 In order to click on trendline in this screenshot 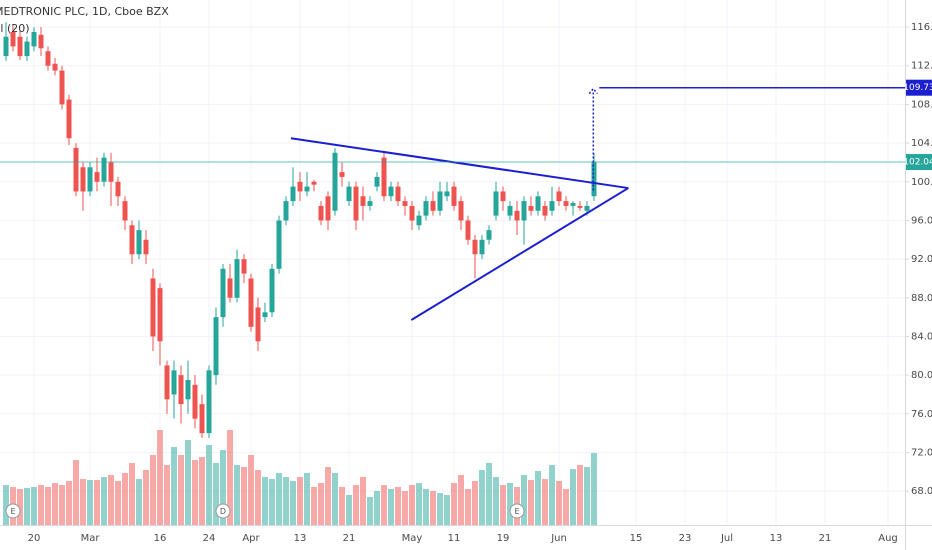, I will do `click(519, 254)`.